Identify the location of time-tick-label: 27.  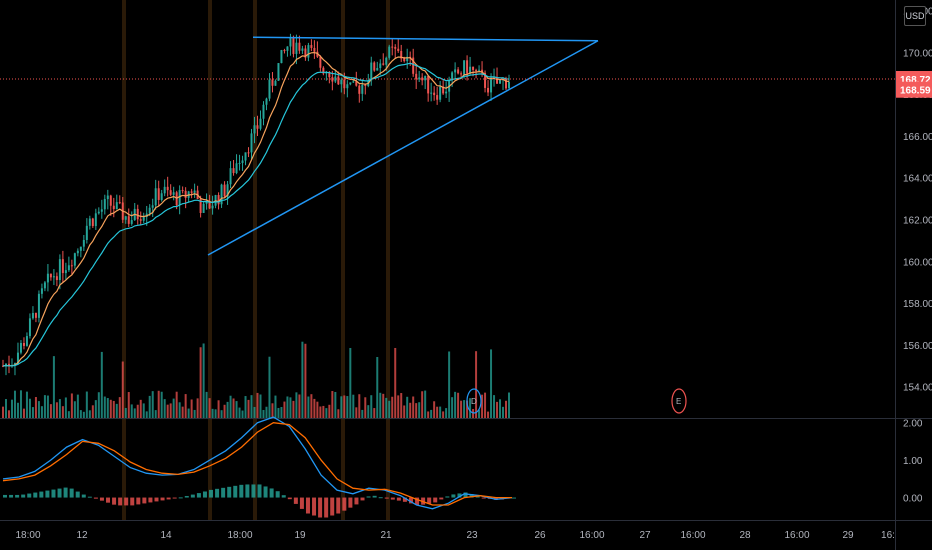
(645, 535).